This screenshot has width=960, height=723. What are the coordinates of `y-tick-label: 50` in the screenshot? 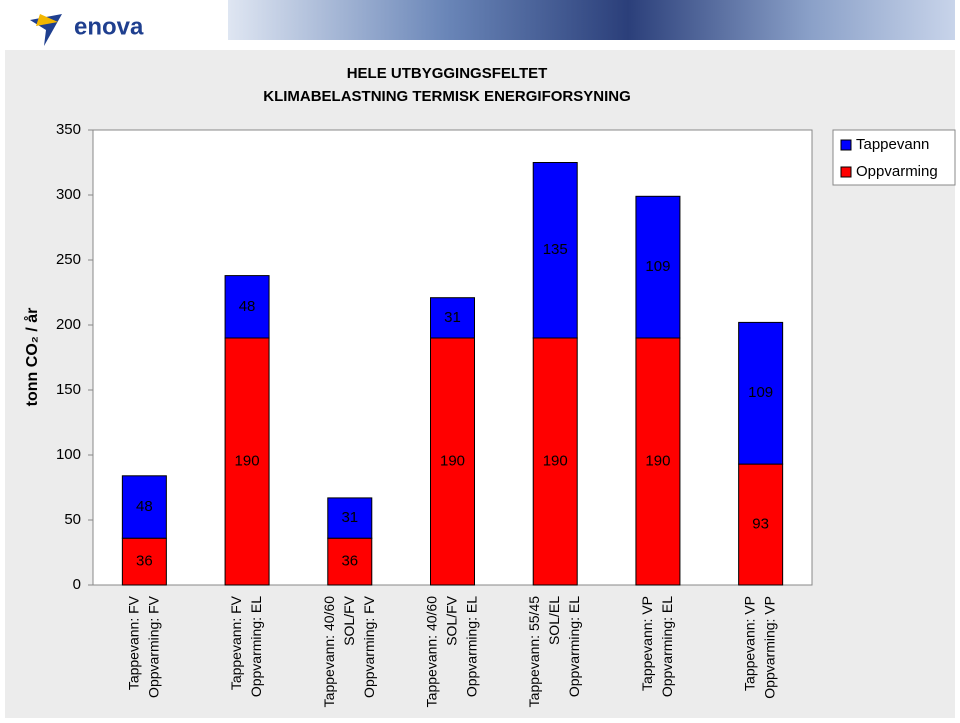 It's located at (72, 519).